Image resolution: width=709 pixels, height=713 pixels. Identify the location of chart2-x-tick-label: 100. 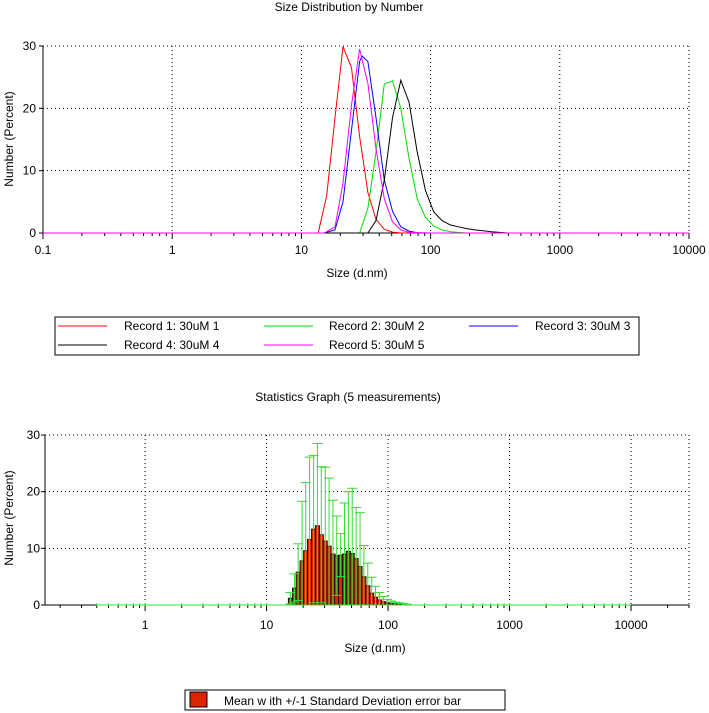
(388, 625).